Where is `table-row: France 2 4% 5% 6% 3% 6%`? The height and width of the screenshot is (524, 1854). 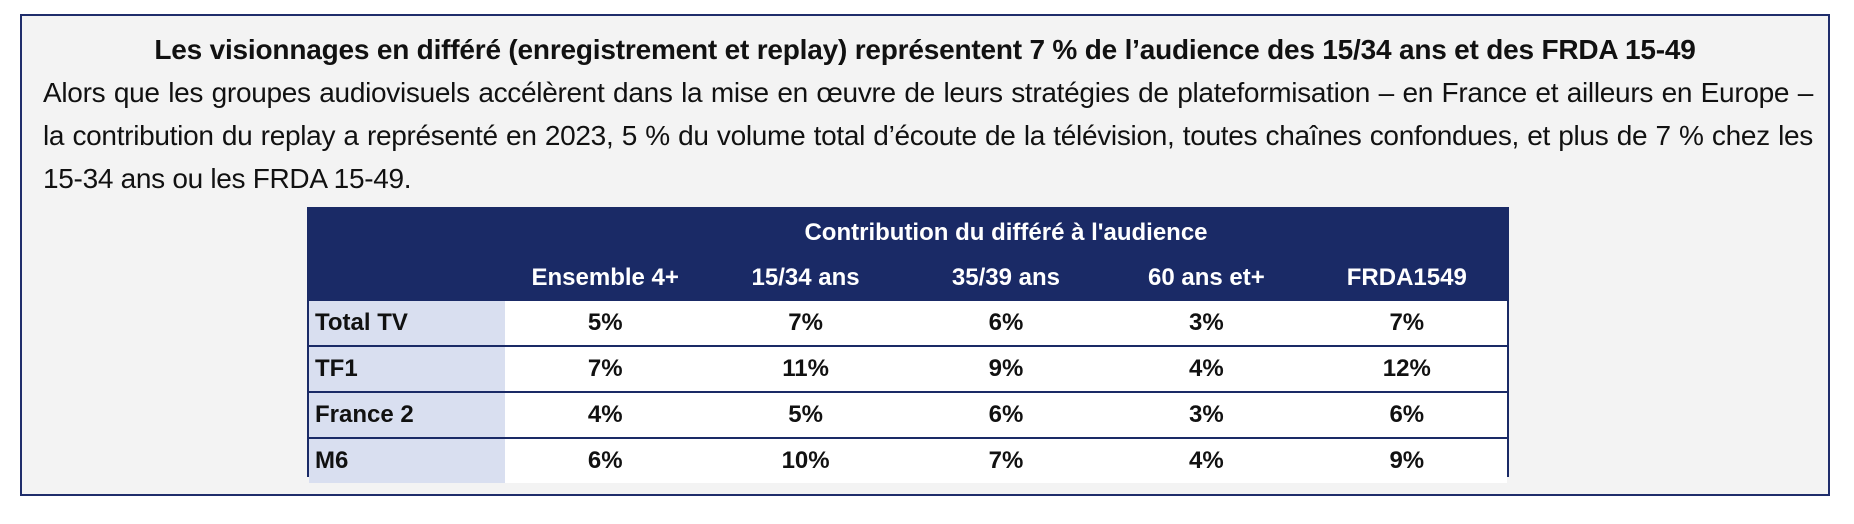 table-row: France 2 4% 5% 6% 3% 6% is located at coordinates (908, 414).